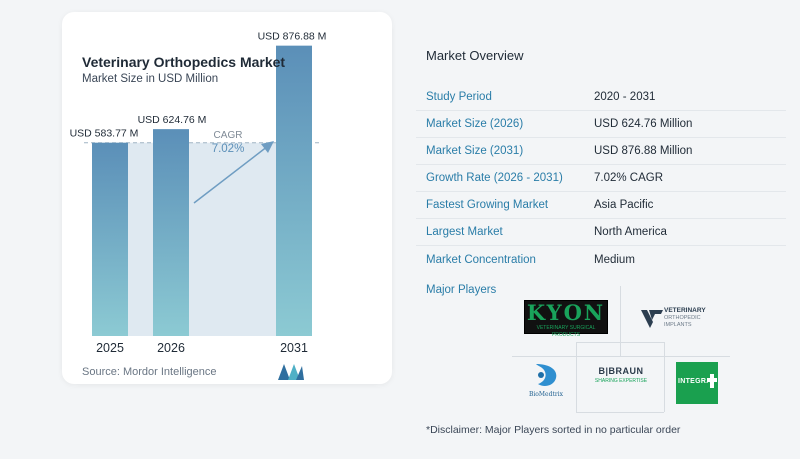 Image resolution: width=800 pixels, height=459 pixels. Describe the element at coordinates (464, 232) in the screenshot. I see `overview-row-label: Largest Market` at that location.